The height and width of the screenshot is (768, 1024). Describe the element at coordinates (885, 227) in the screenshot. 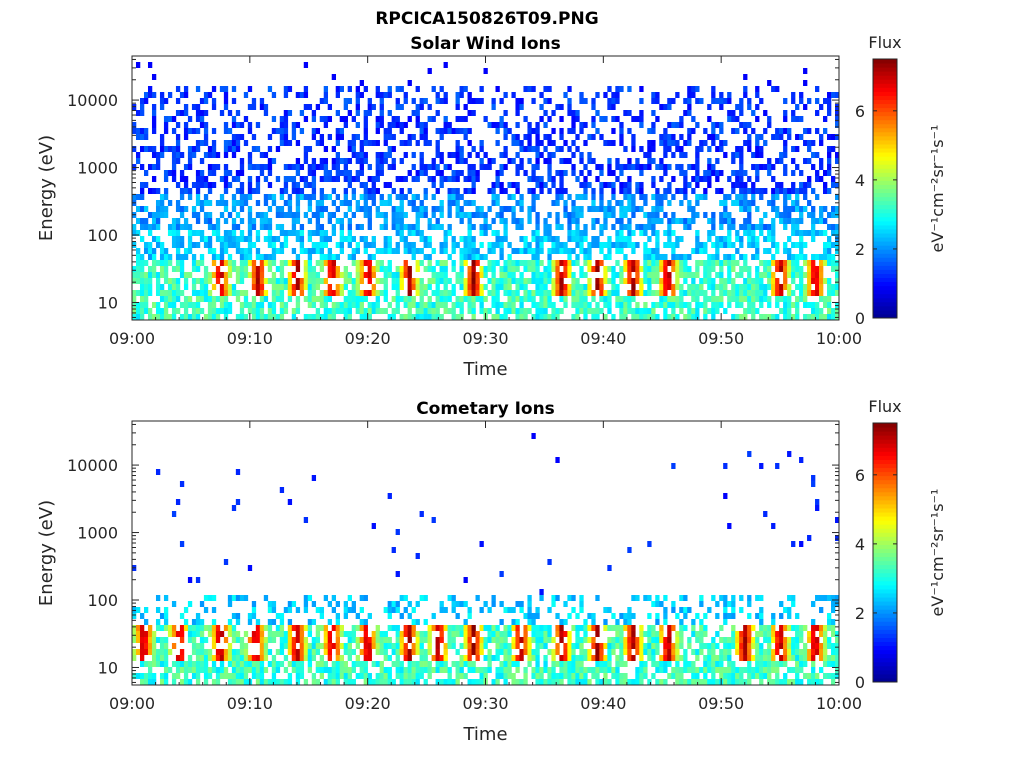

I see `colorbar-segment` at that location.